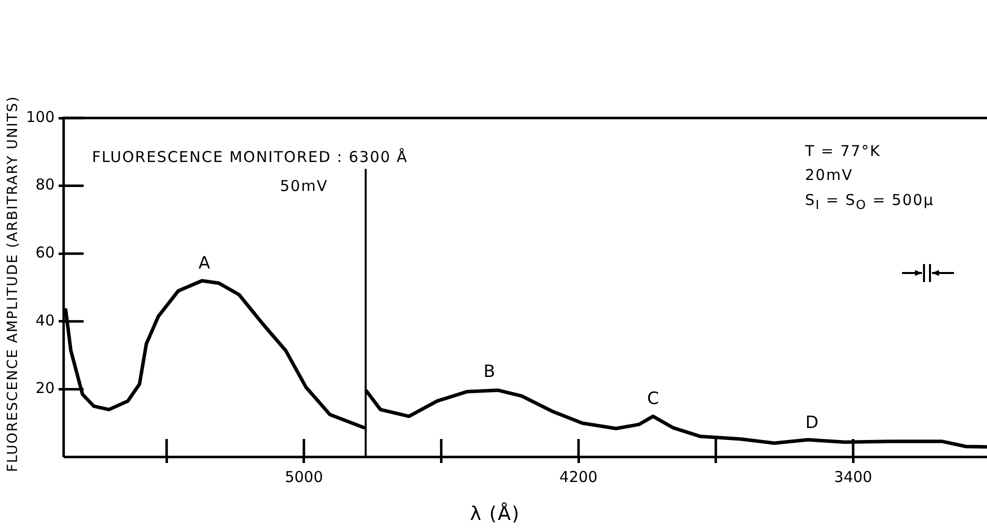 This screenshot has height=531, width=987. What do you see at coordinates (304, 477) in the screenshot?
I see `x-tick-label: 5000` at bounding box center [304, 477].